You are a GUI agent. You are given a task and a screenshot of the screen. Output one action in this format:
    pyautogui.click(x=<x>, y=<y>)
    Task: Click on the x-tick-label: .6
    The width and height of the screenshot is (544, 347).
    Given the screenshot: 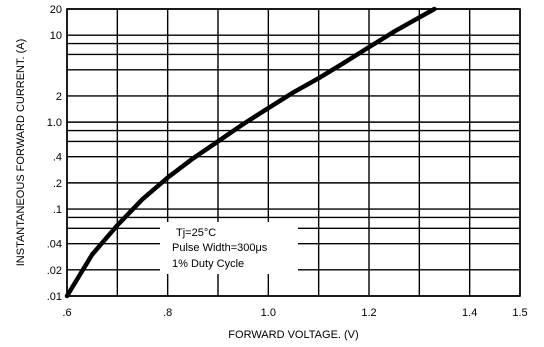 What is the action you would take?
    pyautogui.click(x=66, y=313)
    